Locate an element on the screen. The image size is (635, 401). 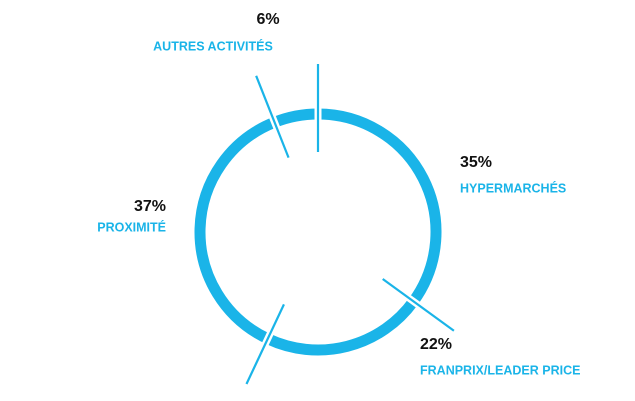
value-label: 22% is located at coordinates (436, 344).